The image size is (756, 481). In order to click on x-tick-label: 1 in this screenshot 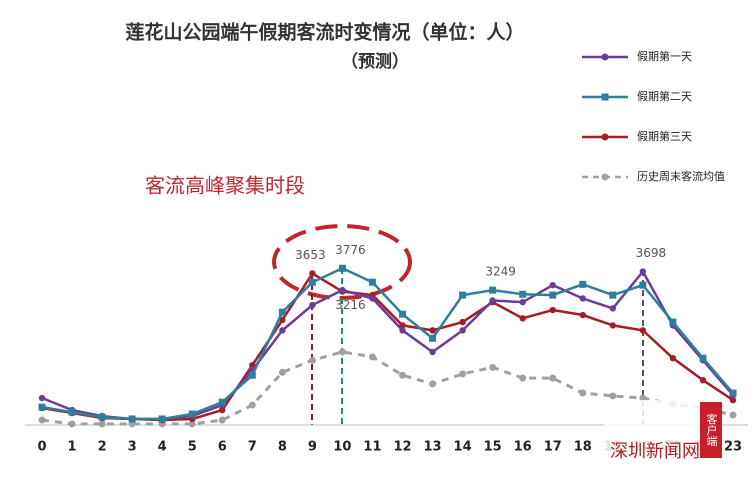, I will do `click(72, 447)`.